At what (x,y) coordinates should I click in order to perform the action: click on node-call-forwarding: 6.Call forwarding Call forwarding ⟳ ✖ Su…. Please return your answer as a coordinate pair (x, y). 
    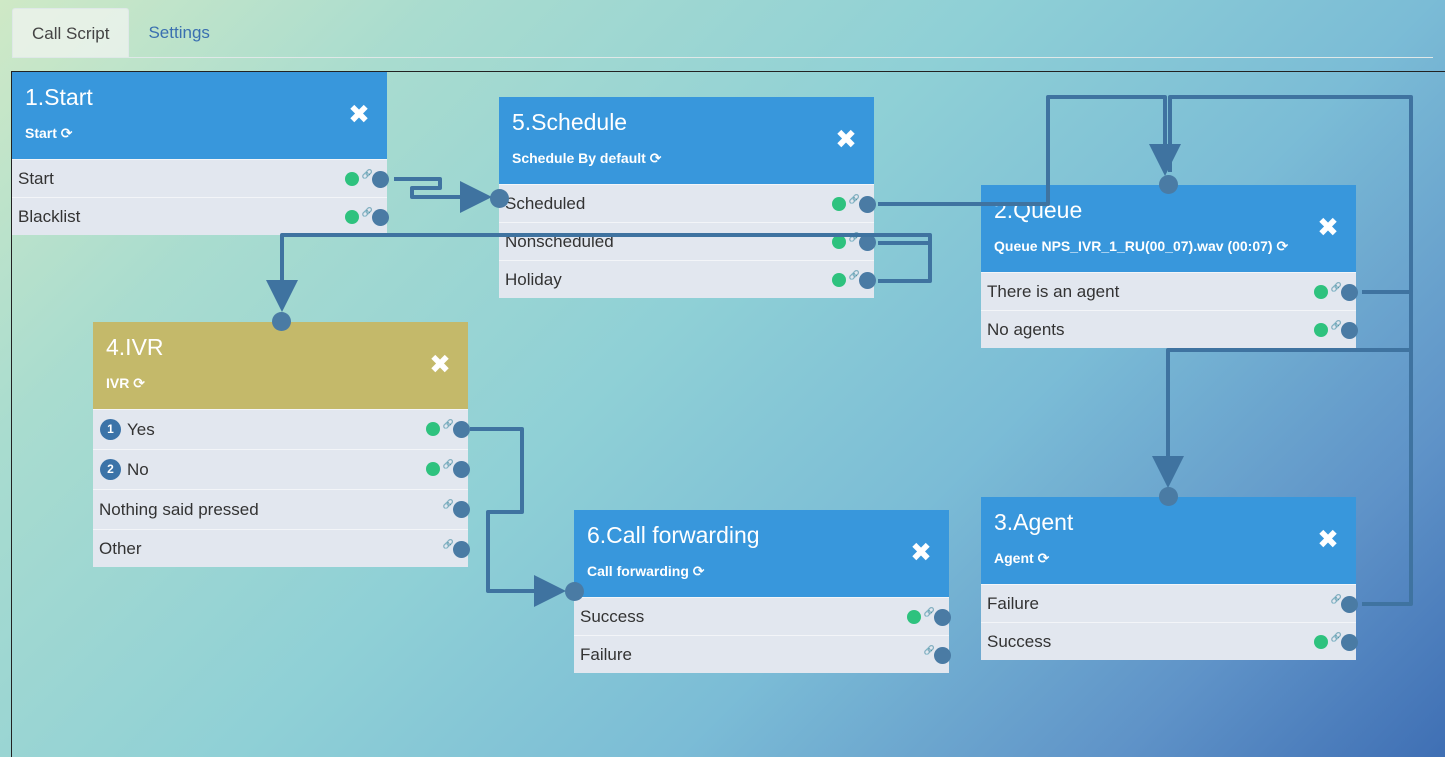
    Looking at the image, I should click on (762, 591).